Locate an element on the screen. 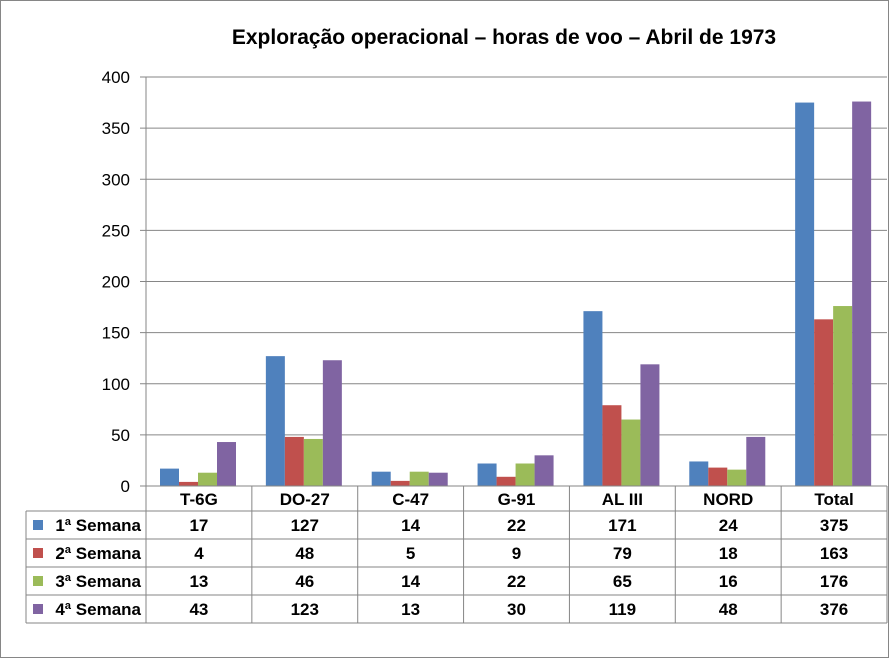 The width and height of the screenshot is (889, 658). legend-series-name: 3ª Semana is located at coordinates (98, 581).